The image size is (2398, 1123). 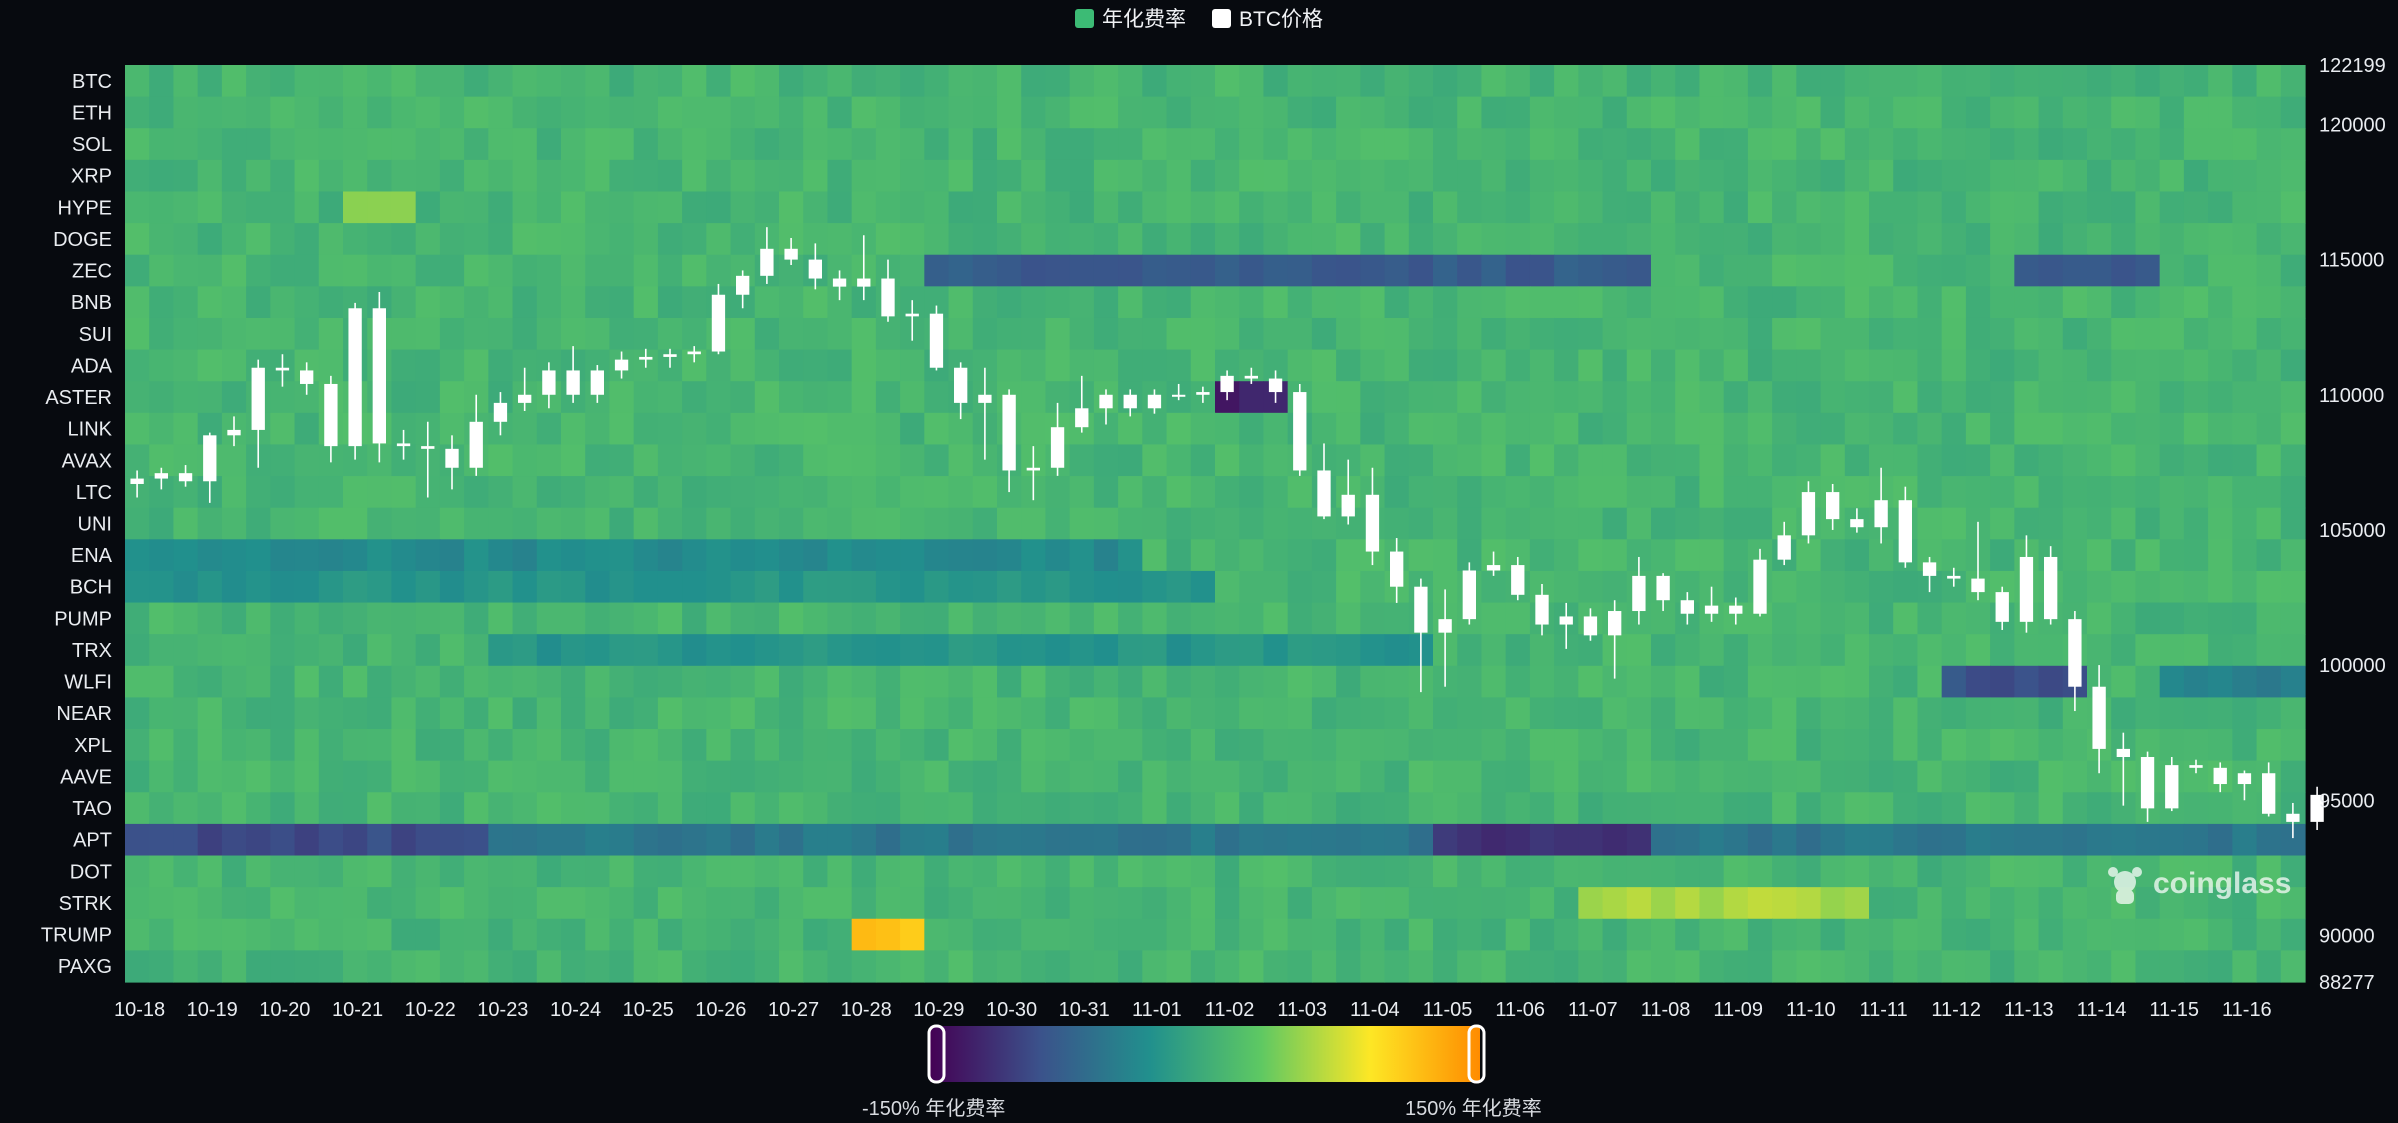 What do you see at coordinates (1448, 1010) in the screenshot?
I see `date-label: 11-05` at bounding box center [1448, 1010].